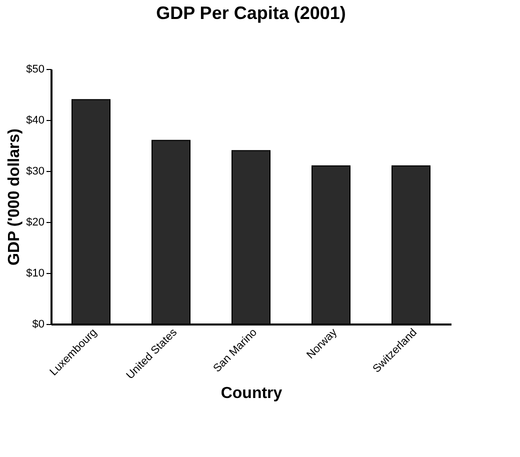  Describe the element at coordinates (35, 70) in the screenshot. I see `y-tick-label: $50` at that location.